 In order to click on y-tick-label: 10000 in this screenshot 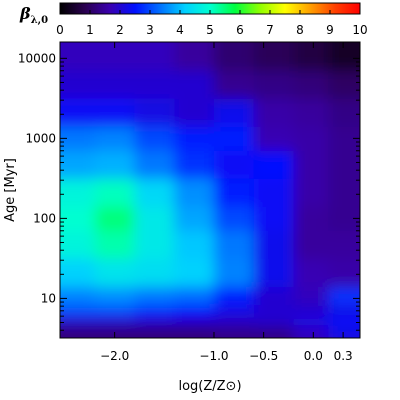, I will do `click(37, 58)`.